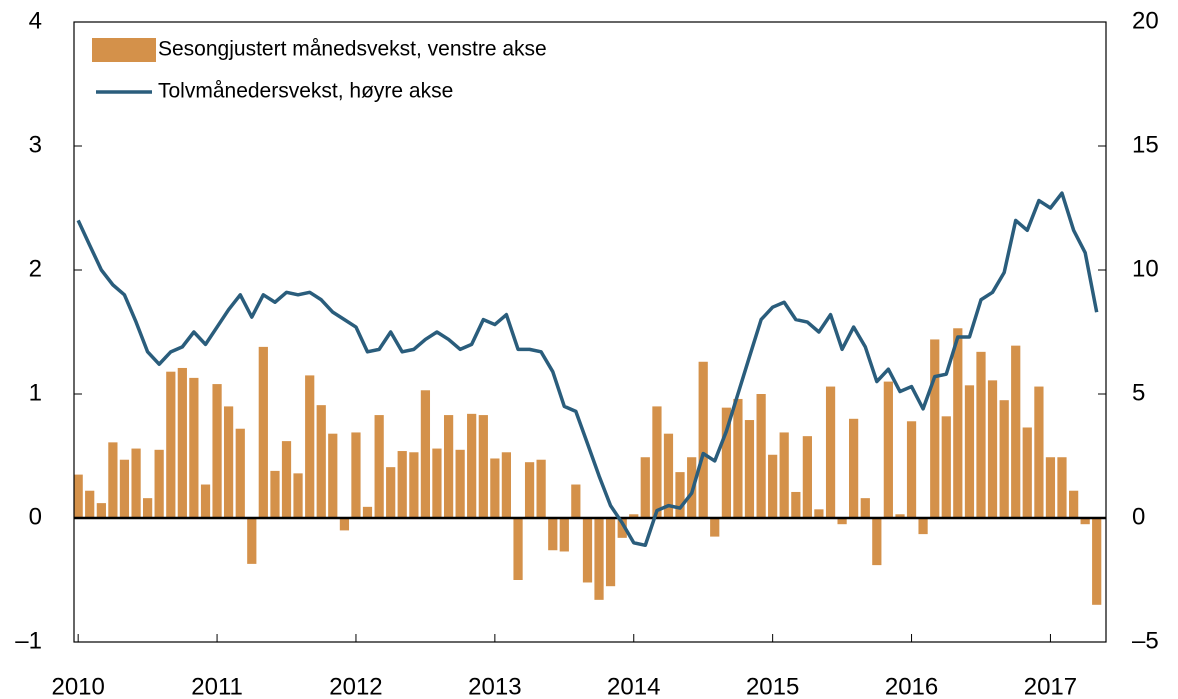 This screenshot has height=699, width=1178. I want to click on legend-label: Tolvmånedersvekst, høyre akse, so click(305, 91).